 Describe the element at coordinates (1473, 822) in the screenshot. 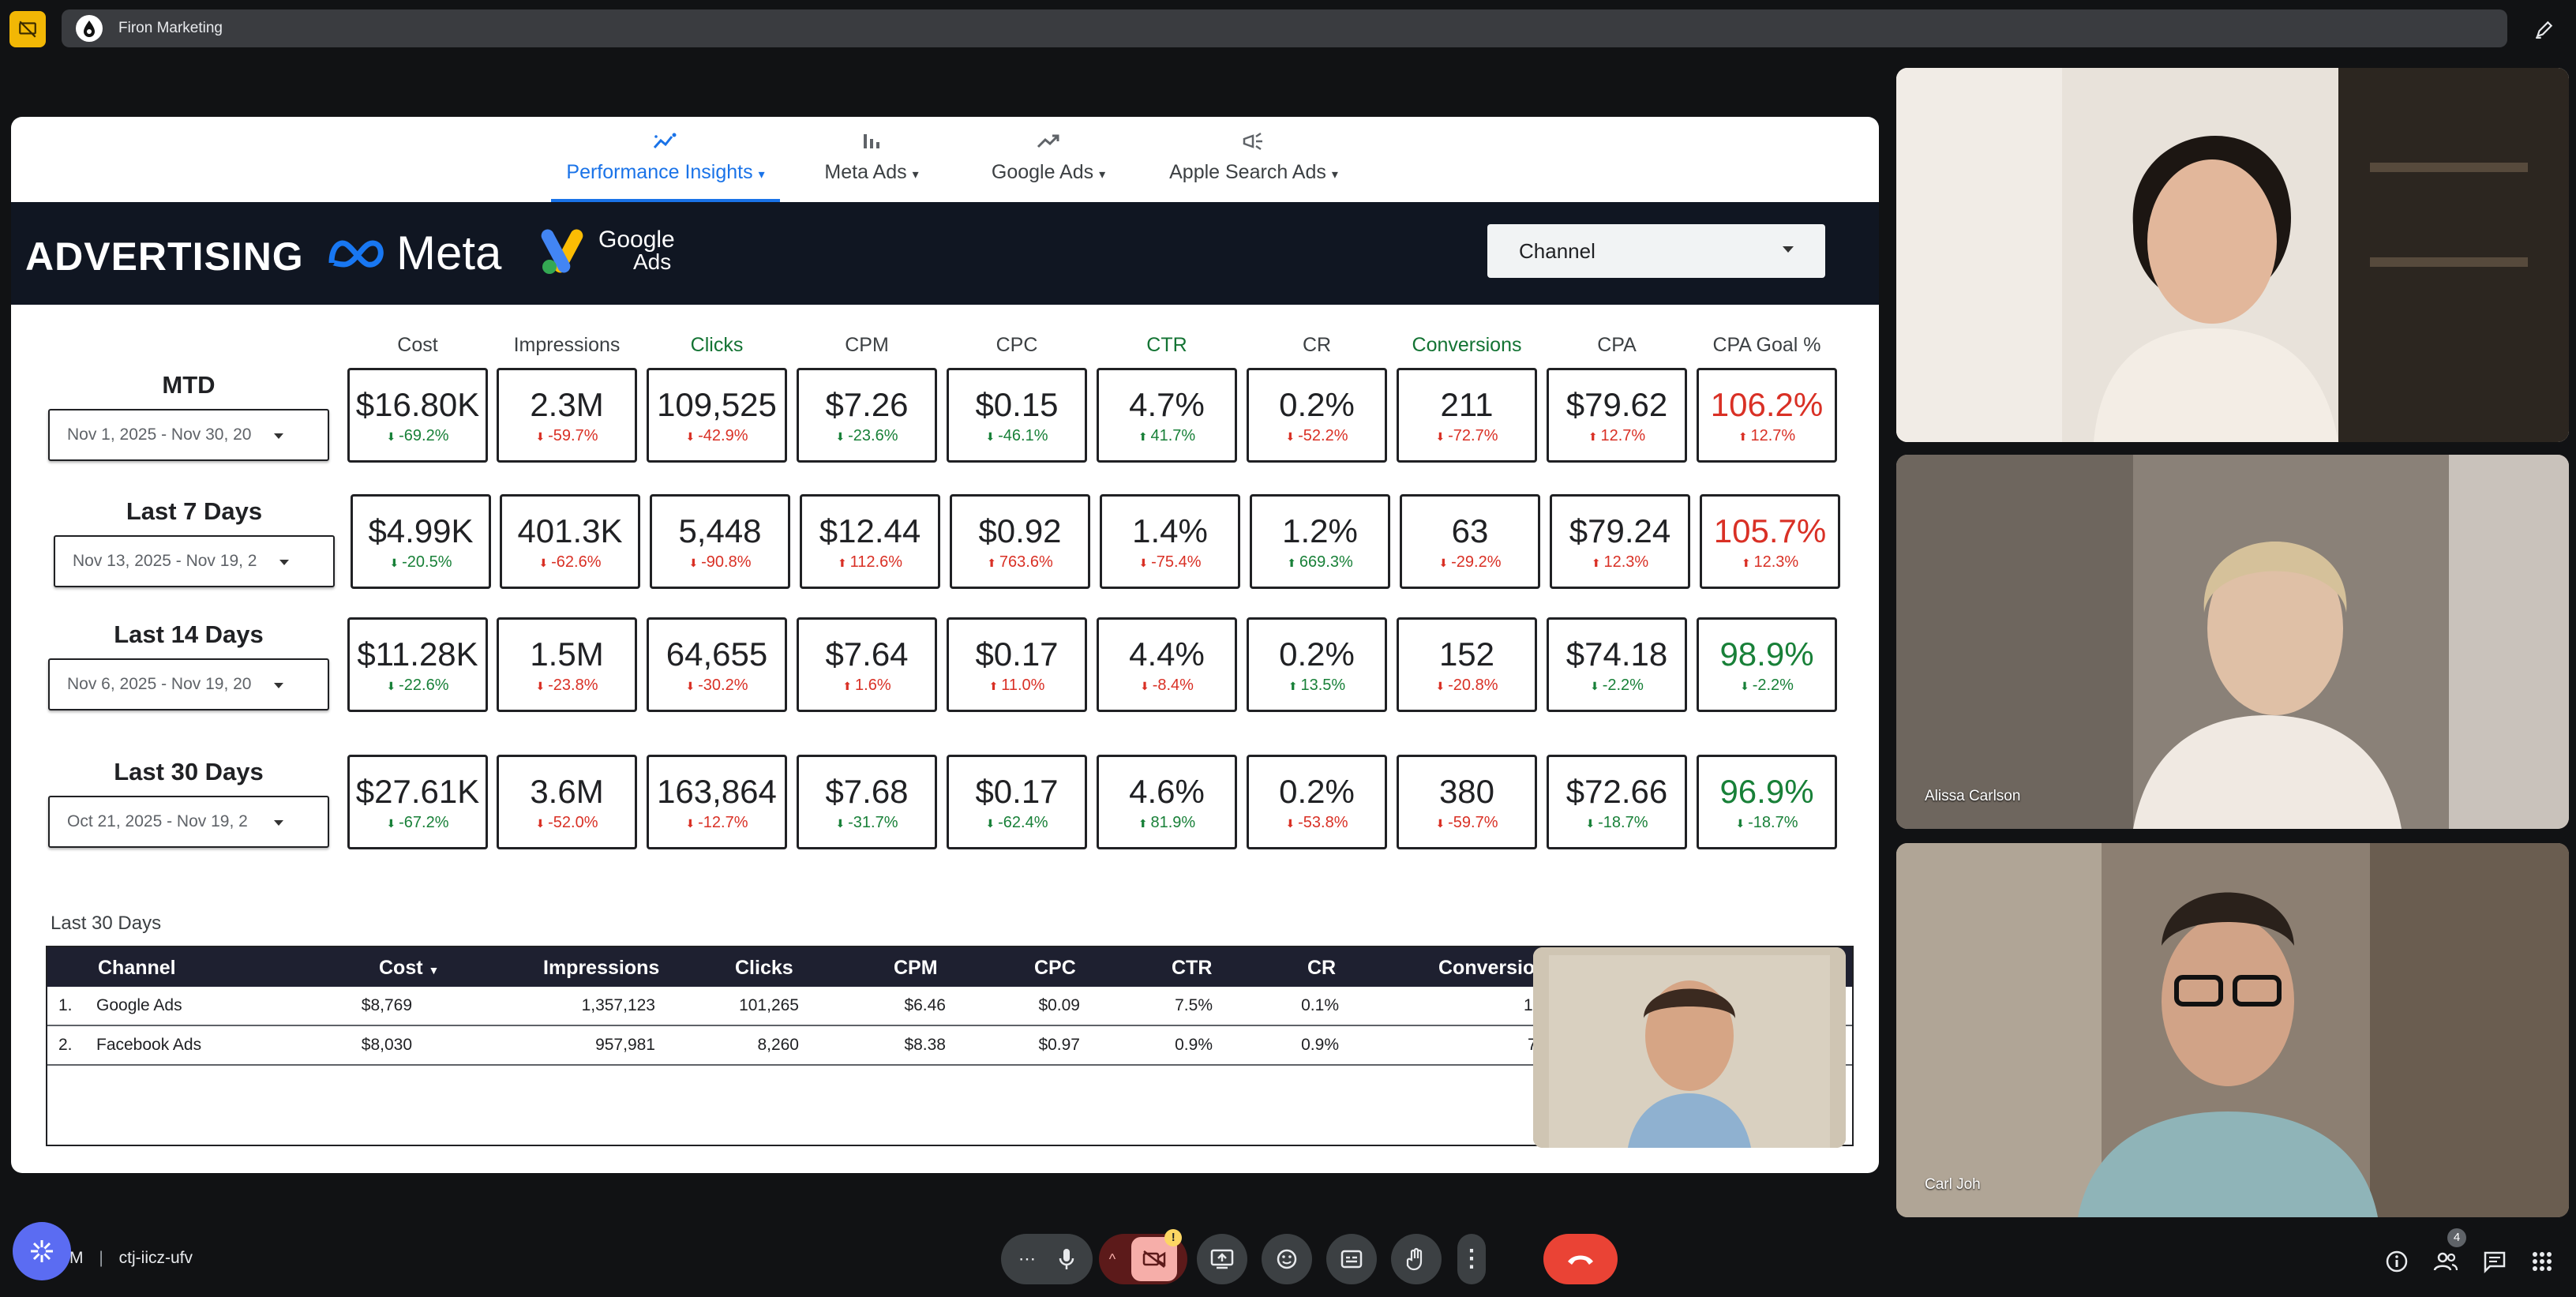

I see `change-value: -59.7%` at that location.